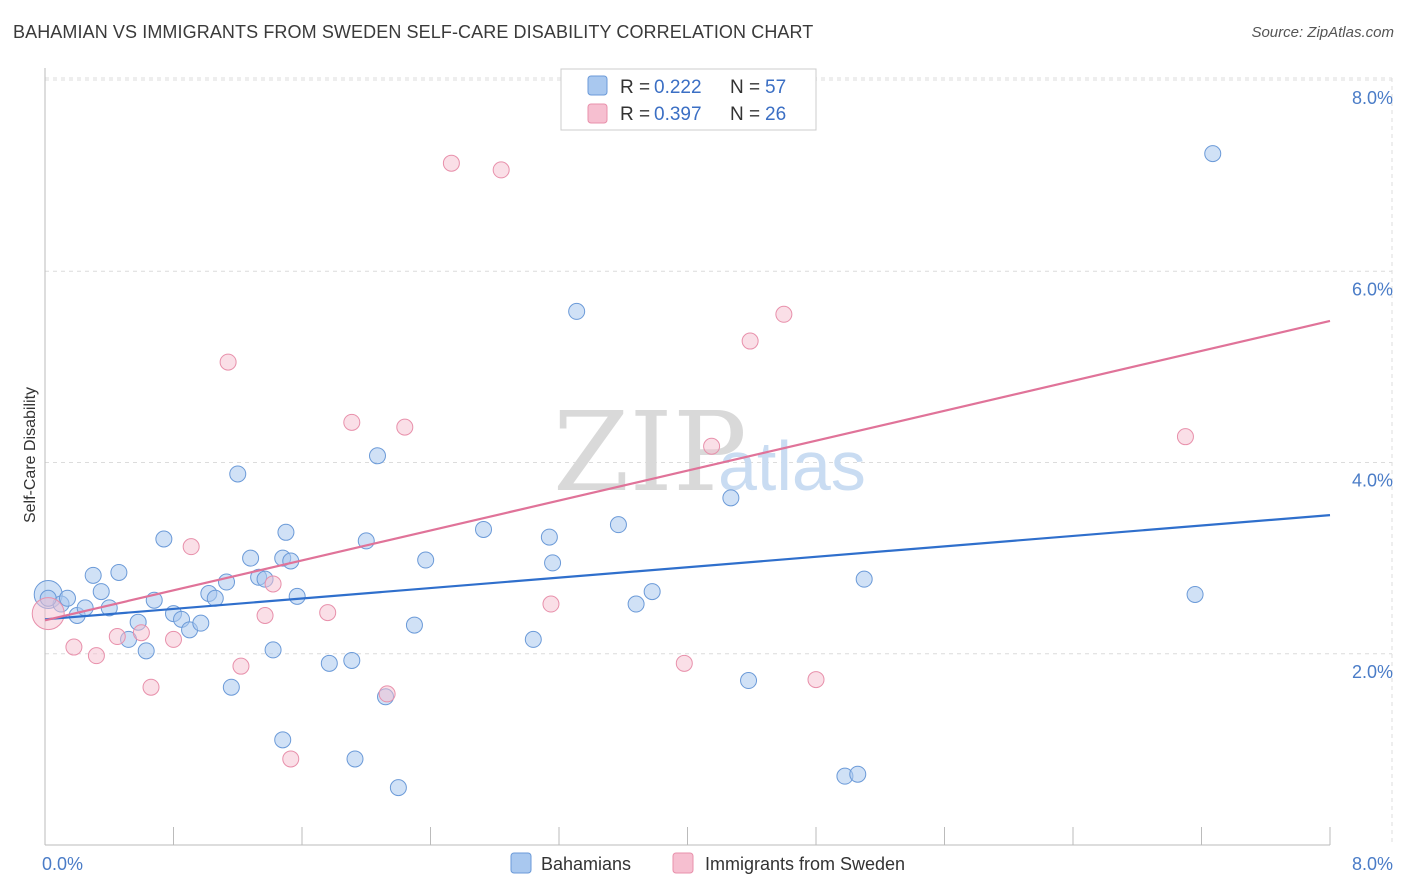 This screenshot has width=1406, height=892. What do you see at coordinates (521, 863) in the screenshot?
I see `bottom-legend-swatch-bahamians` at bounding box center [521, 863].